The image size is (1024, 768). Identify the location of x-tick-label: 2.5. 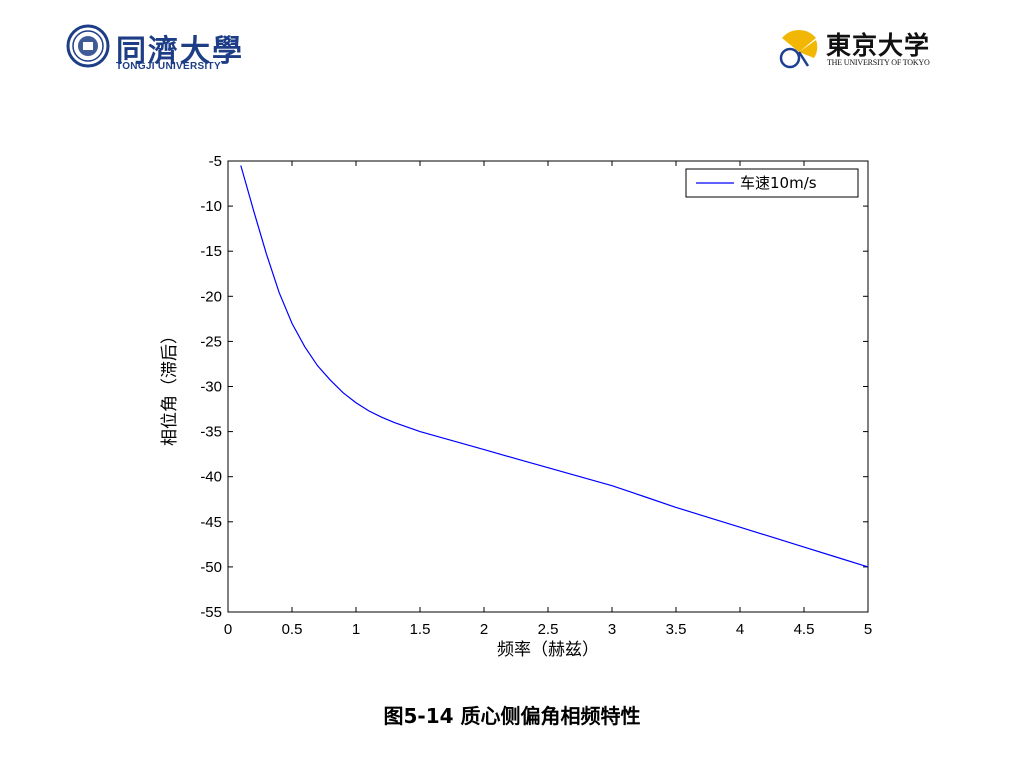
(548, 629).